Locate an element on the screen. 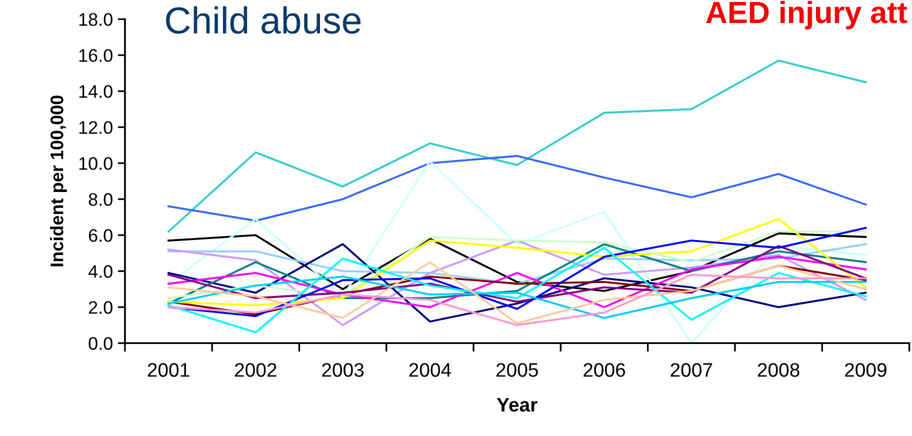 This screenshot has height=436, width=912. y-tick-label: 16.0 is located at coordinates (95, 55).